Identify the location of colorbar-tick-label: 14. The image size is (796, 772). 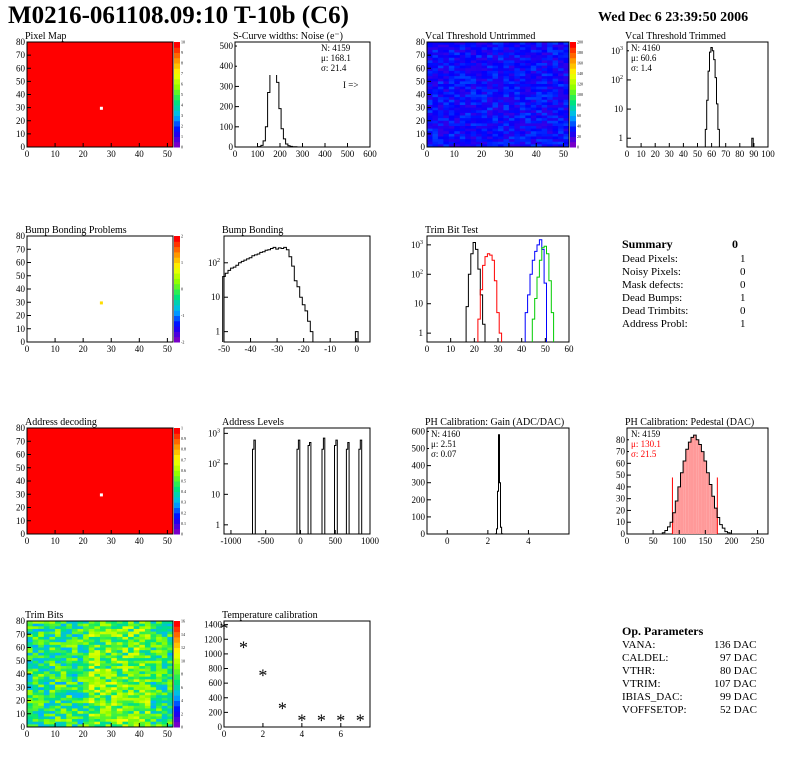
(183, 634).